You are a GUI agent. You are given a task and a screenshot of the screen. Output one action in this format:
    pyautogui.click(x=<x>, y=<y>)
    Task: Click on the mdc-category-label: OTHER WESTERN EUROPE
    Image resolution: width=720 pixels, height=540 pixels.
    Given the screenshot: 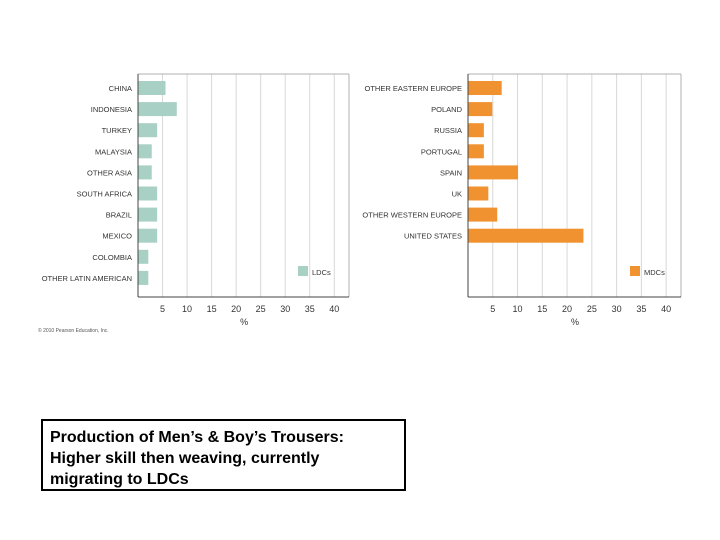 What is the action you would take?
    pyautogui.click(x=412, y=215)
    